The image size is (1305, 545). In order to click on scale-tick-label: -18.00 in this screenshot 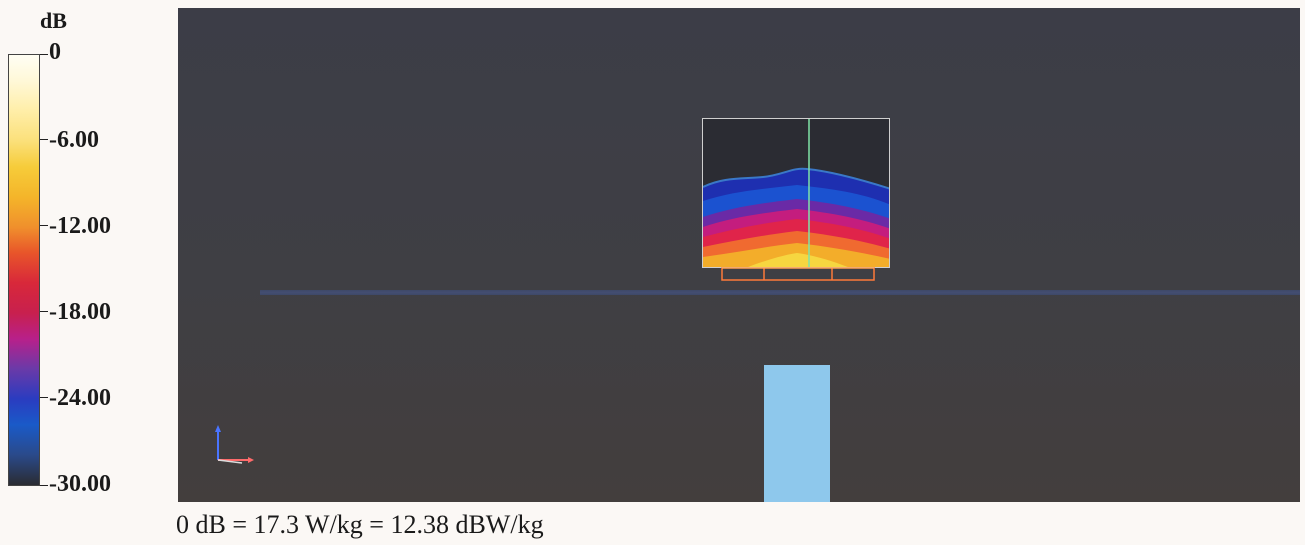, I will do `click(80, 312)`.